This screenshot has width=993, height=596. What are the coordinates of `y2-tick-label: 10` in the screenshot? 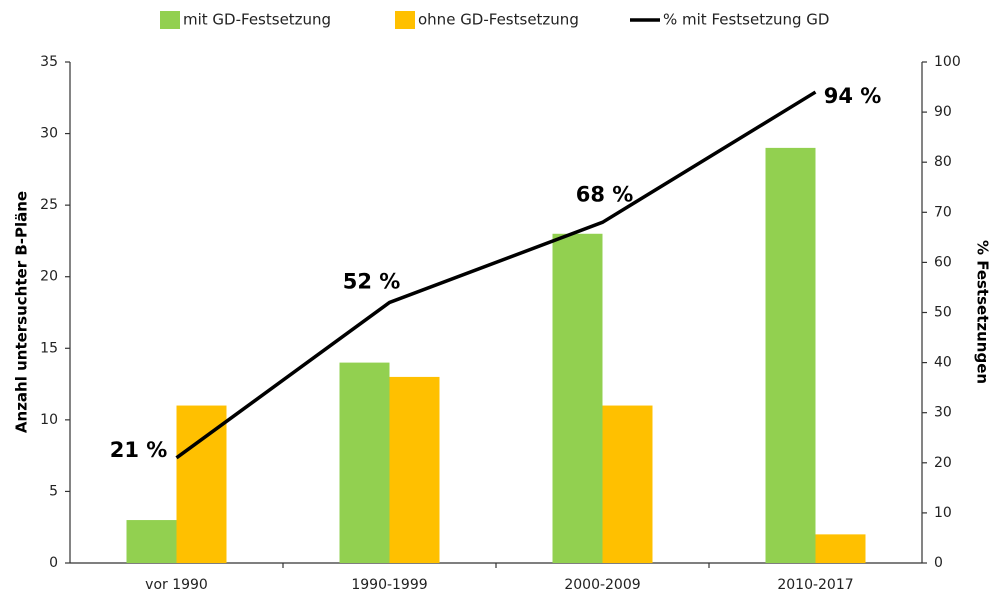 It's located at (943, 513).